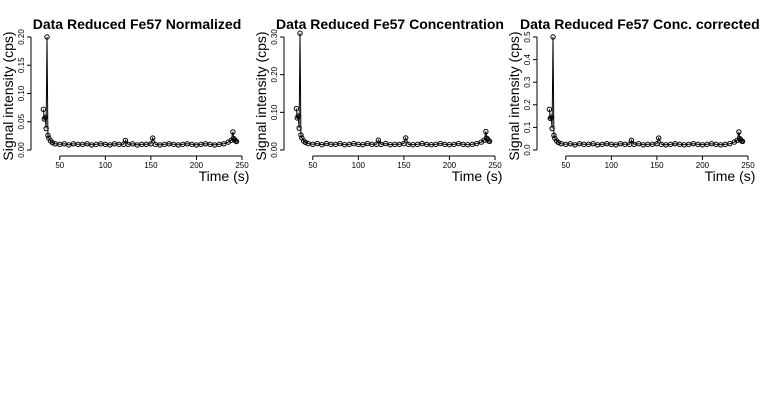  Describe the element at coordinates (527, 37) in the screenshot. I see `y-tick-label: 0.5` at that location.